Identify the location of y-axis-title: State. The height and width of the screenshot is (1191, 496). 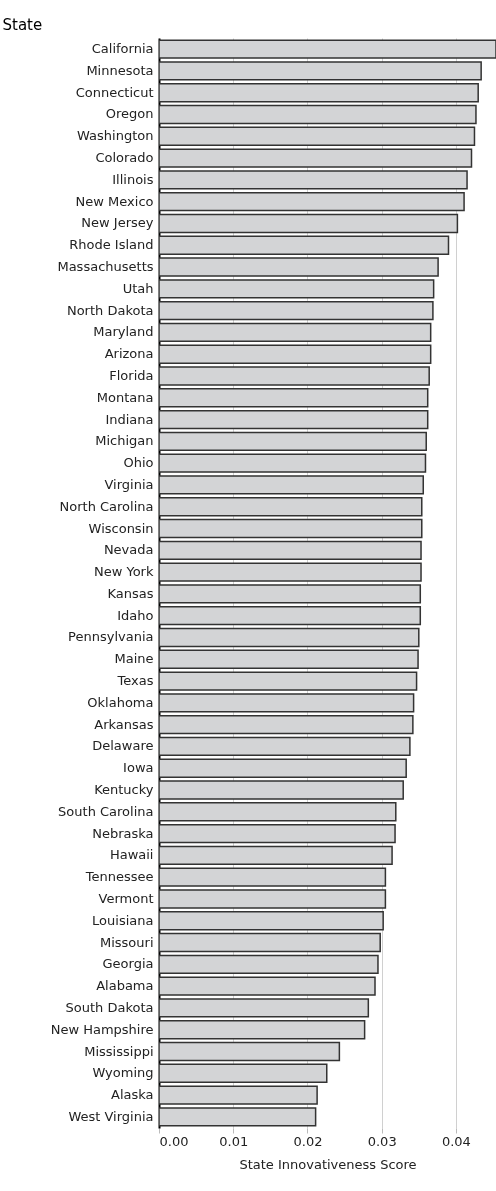
(22, 24).